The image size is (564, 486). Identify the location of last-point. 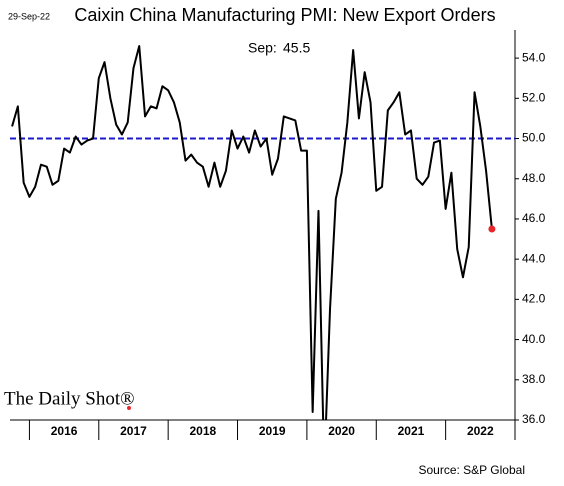
(492, 229).